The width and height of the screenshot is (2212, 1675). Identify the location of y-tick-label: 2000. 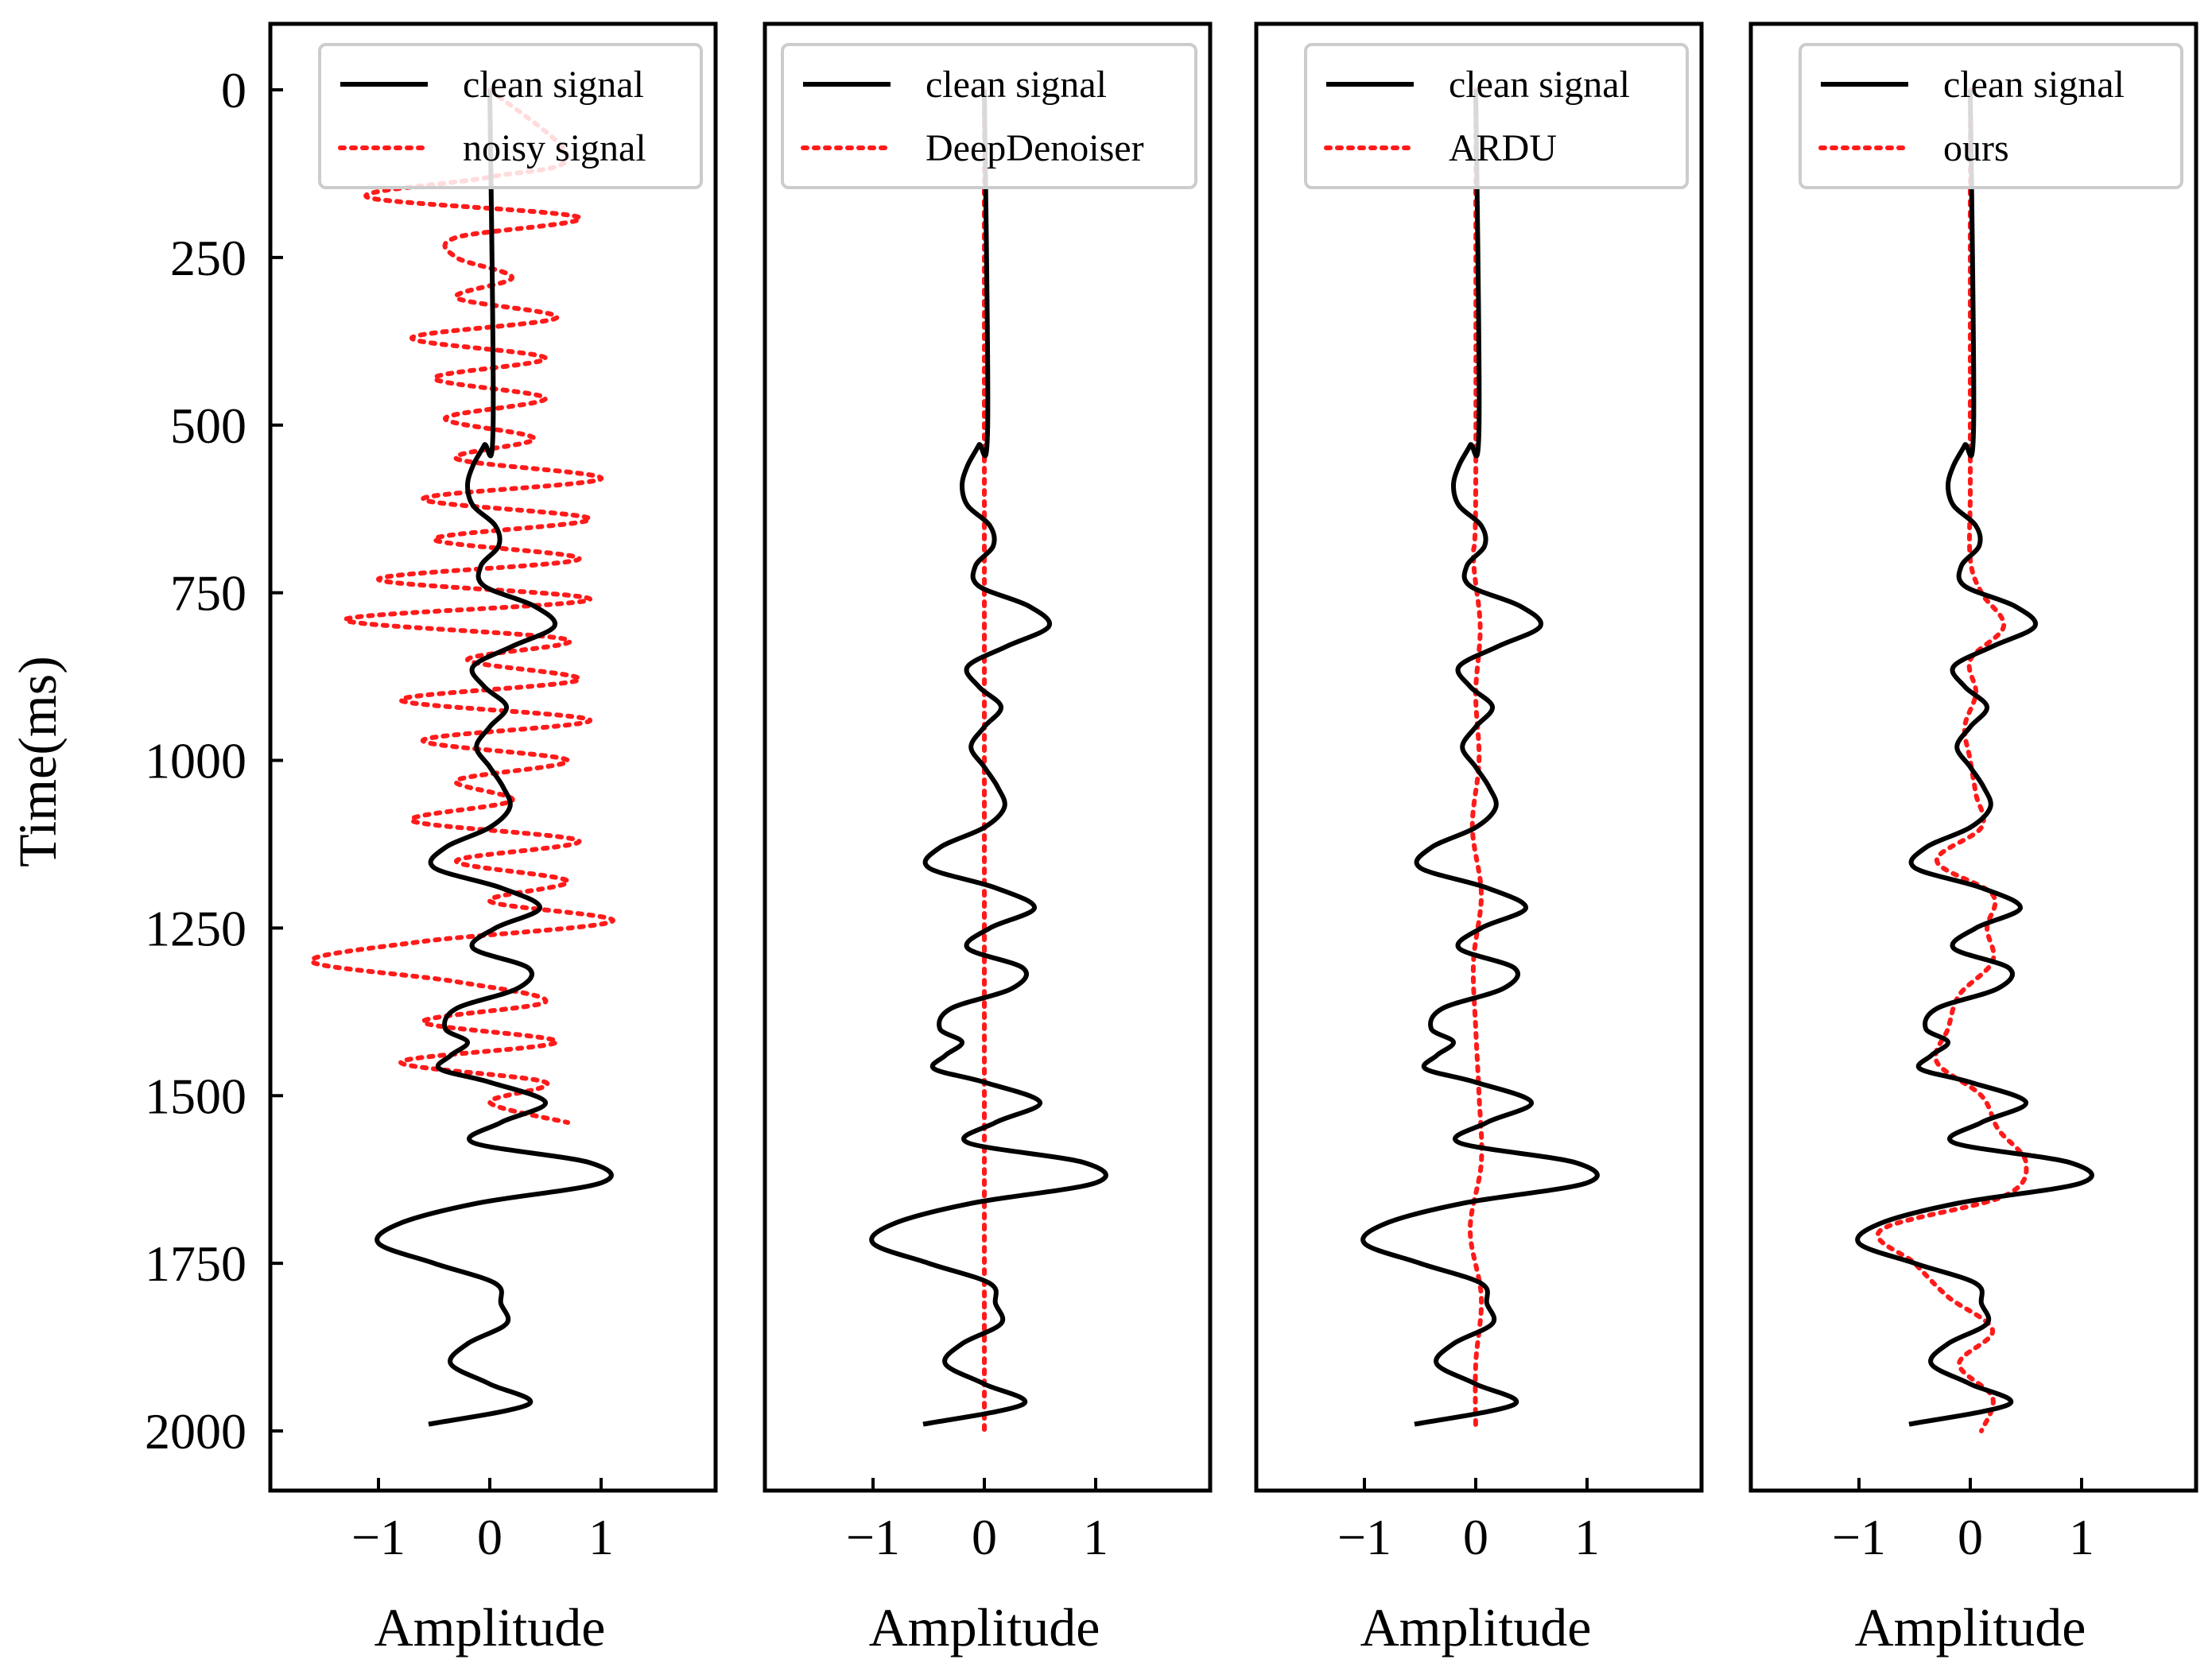
(195, 1431).